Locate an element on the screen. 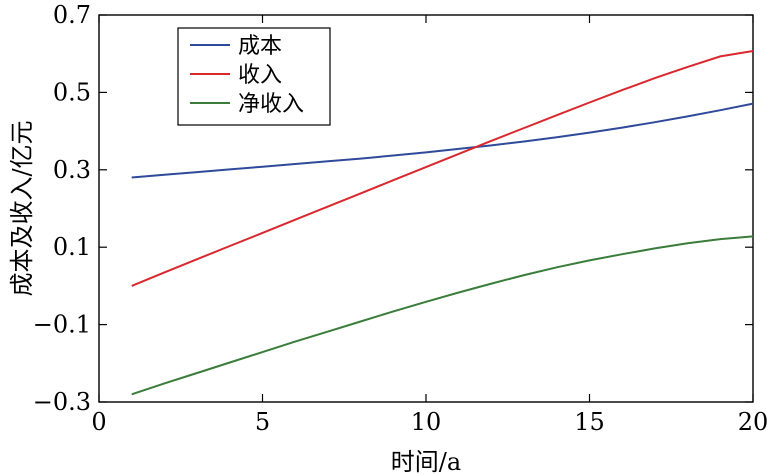 The width and height of the screenshot is (769, 474). x-tick-label: 15 is located at coordinates (589, 422).